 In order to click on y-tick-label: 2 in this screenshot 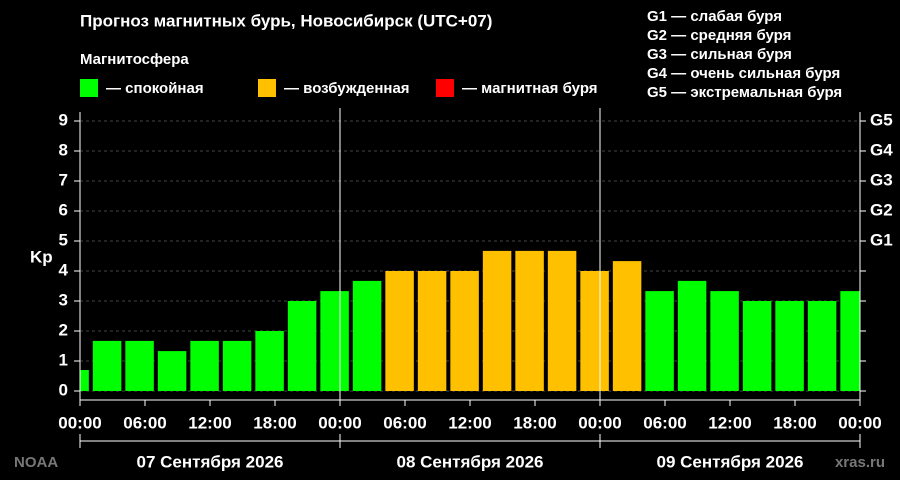, I will do `click(63, 329)`.